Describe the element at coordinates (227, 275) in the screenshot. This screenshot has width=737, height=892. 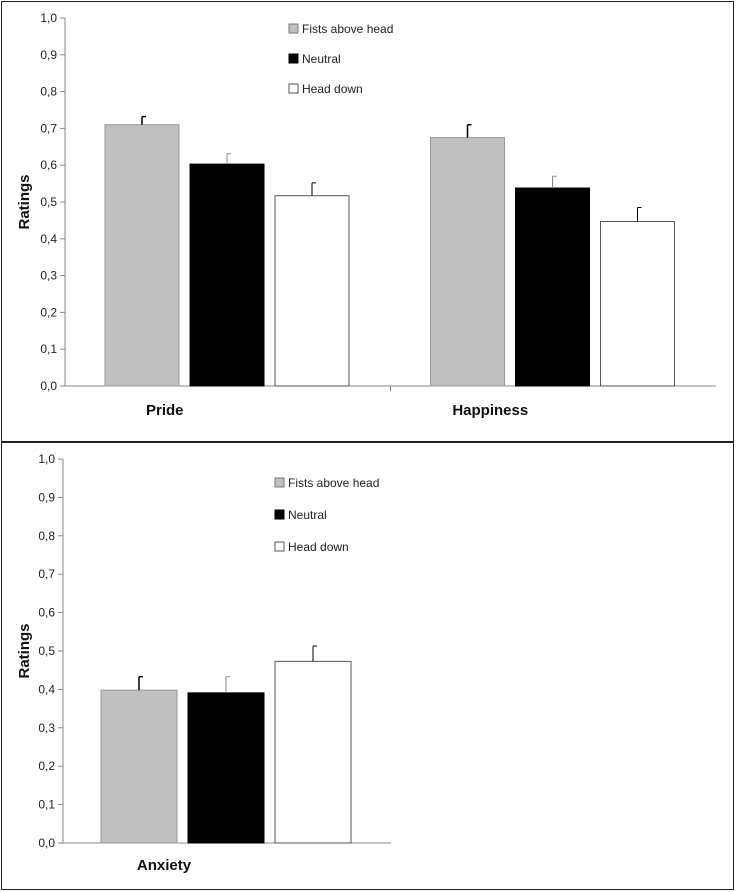
I see `bar-pride-neutral` at that location.